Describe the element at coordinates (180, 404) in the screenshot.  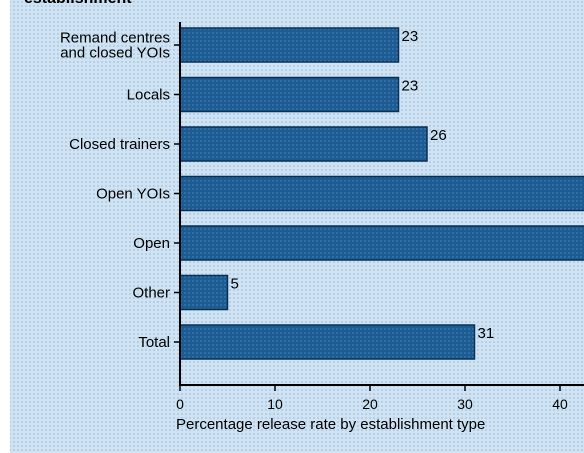
I see `x-tick-label: 0` at that location.